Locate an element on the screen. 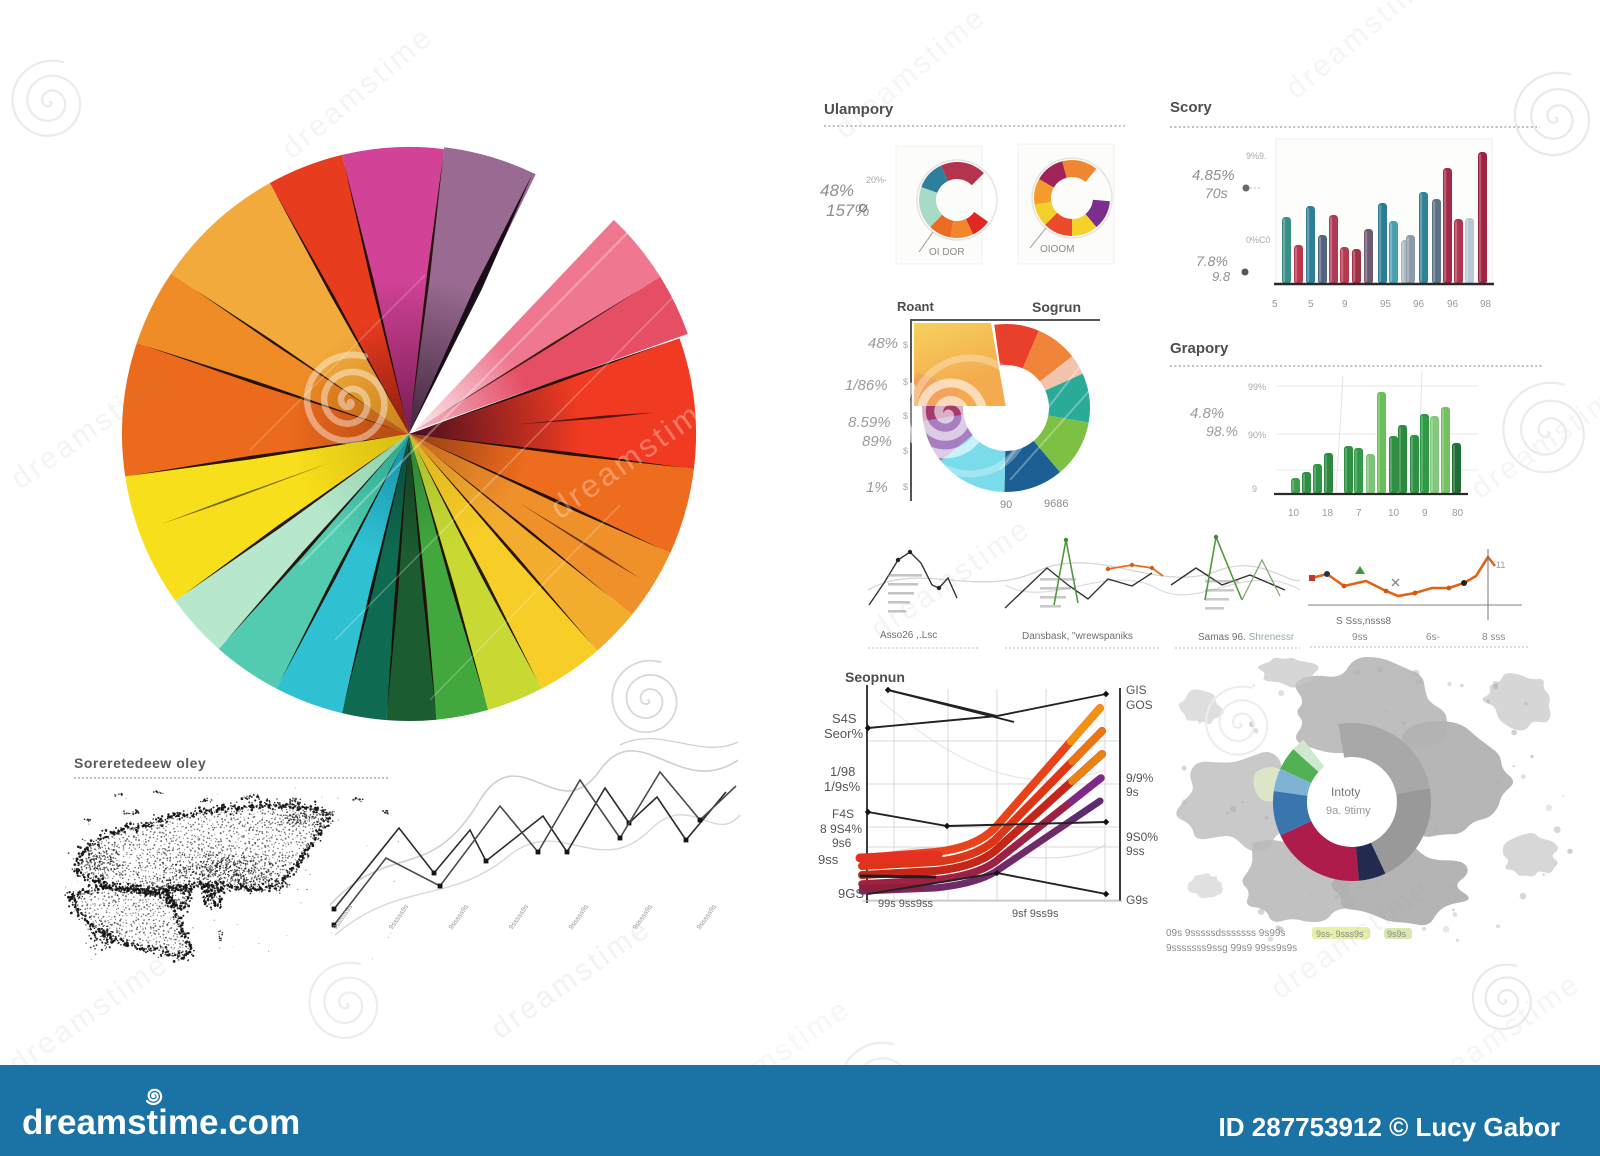 The height and width of the screenshot is (1156, 1600). svg-text: Samas 96. Shrenessr is located at coordinates (1246, 637).